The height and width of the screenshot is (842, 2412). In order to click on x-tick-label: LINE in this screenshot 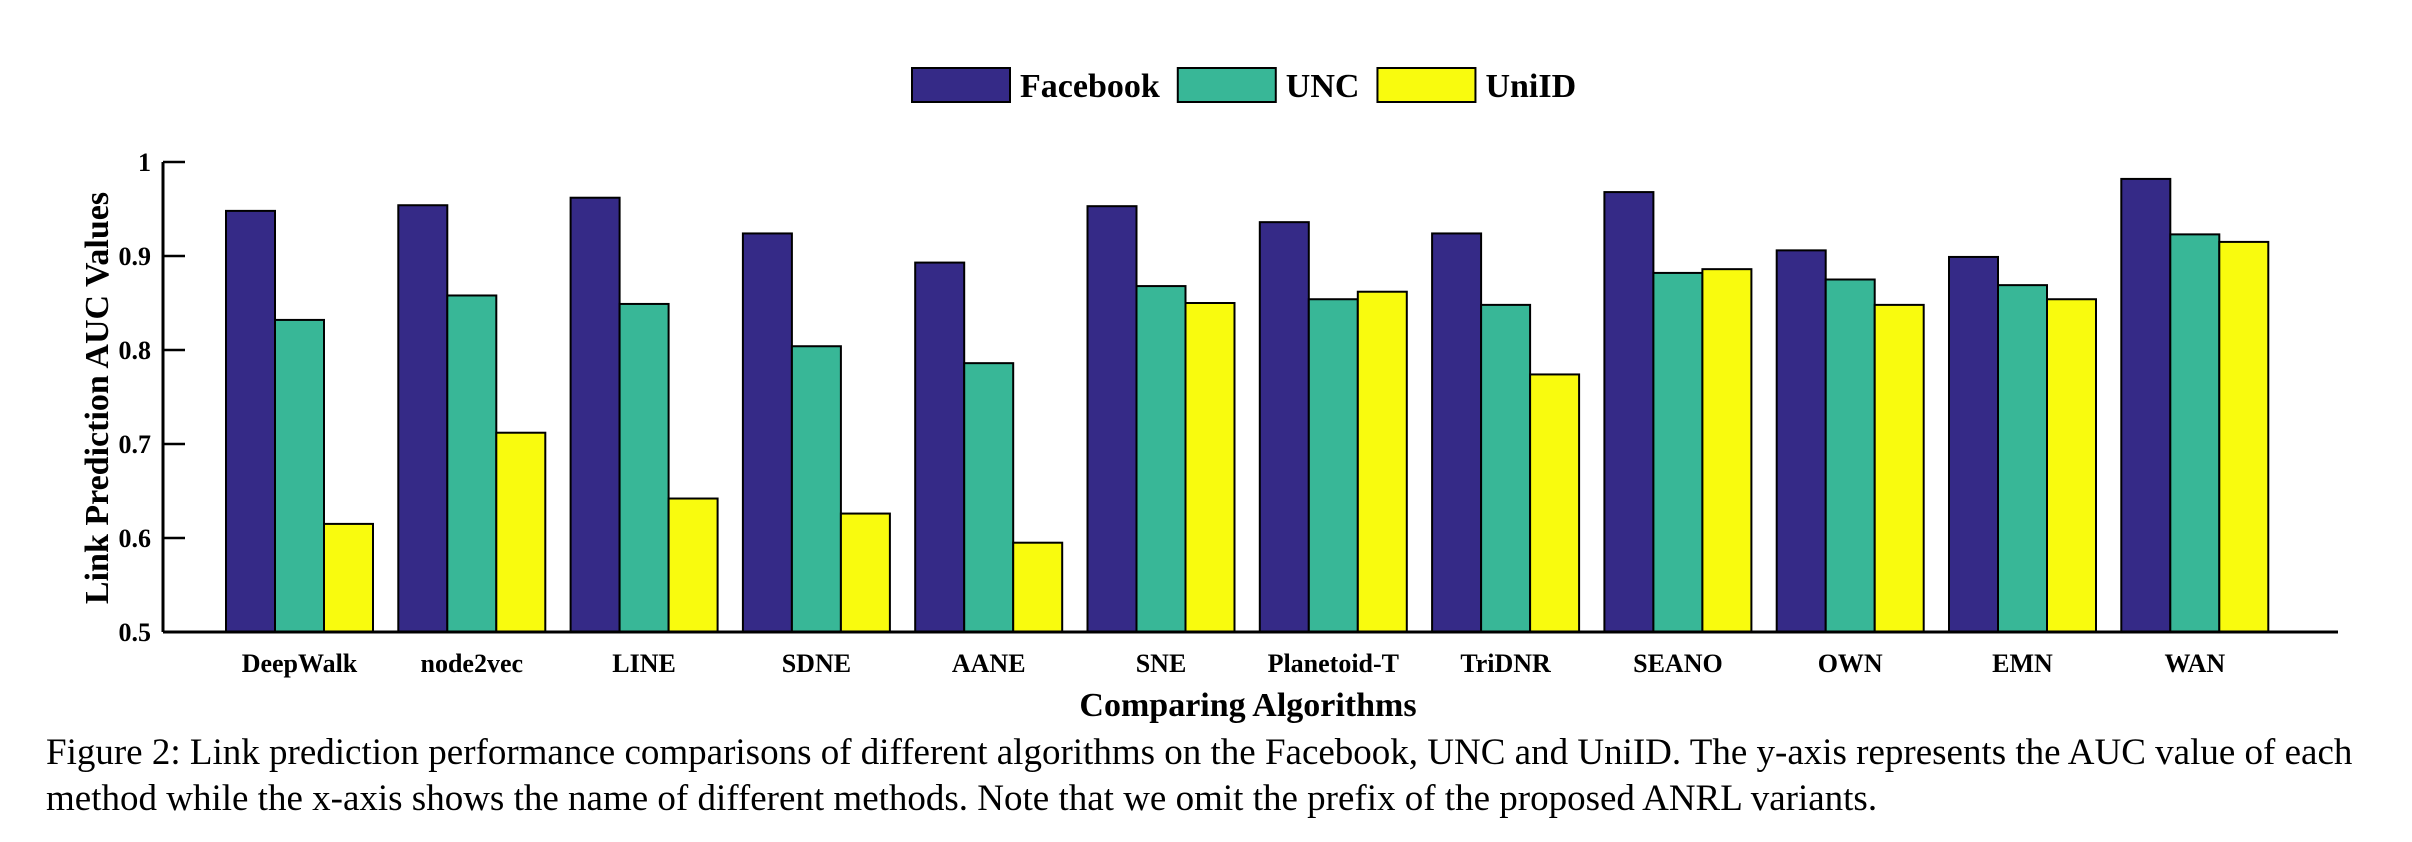, I will do `click(644, 663)`.